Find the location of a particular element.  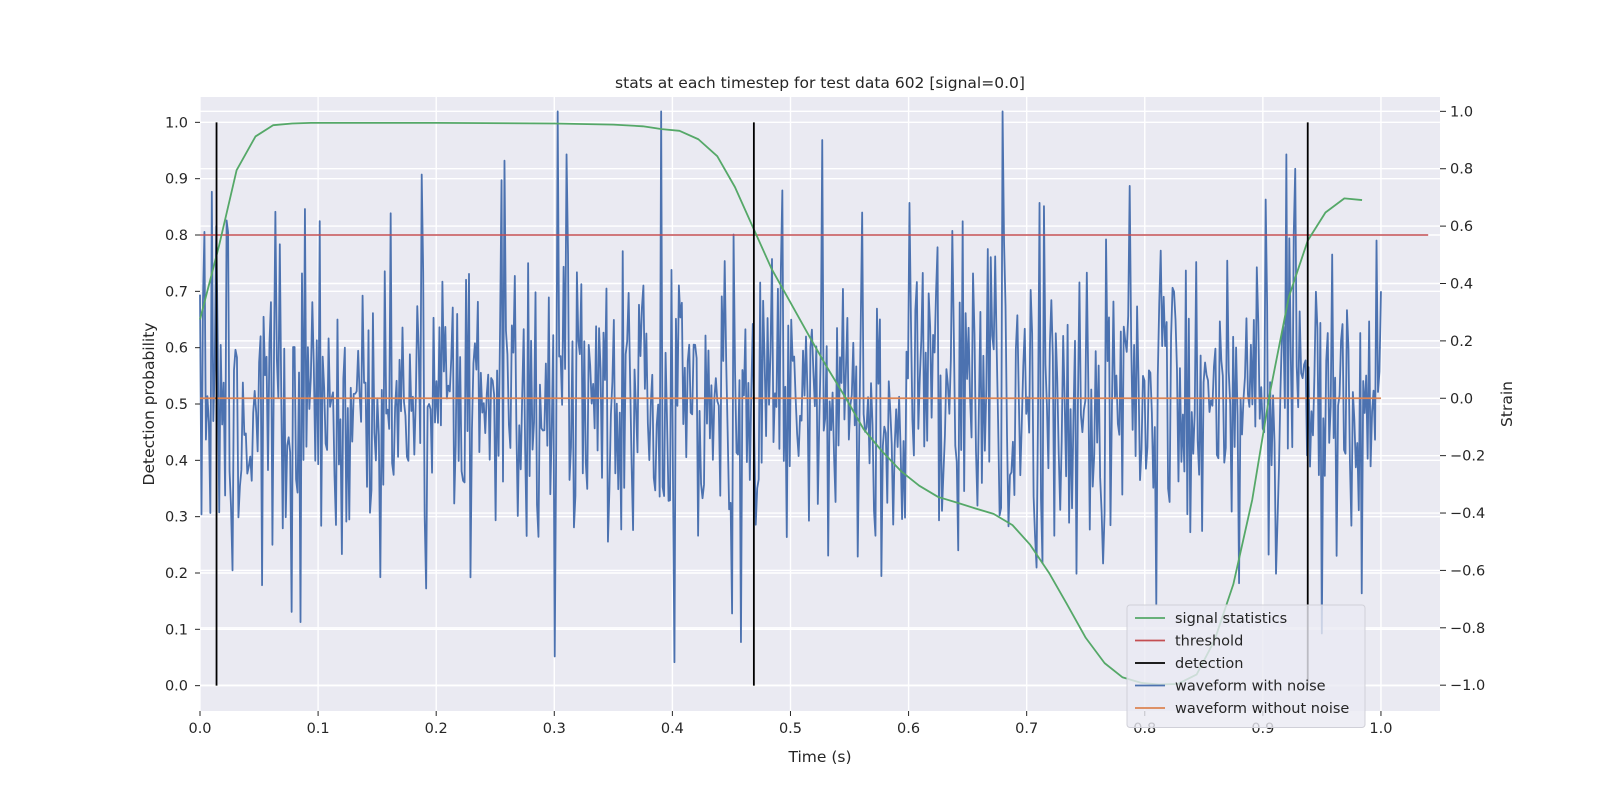

x-tick-label: 0.7 is located at coordinates (1026, 729).